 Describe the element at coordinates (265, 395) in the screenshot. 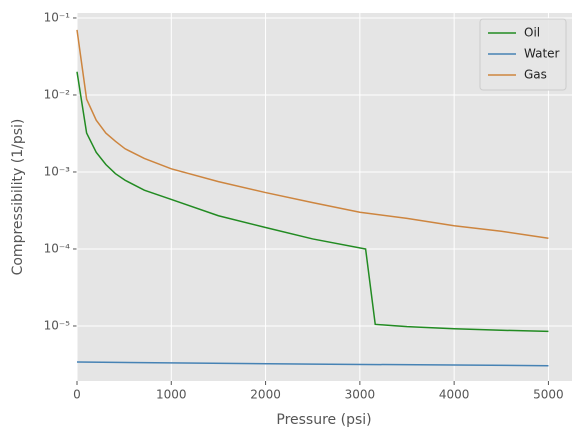

I see `x-tick-label: 2000` at that location.